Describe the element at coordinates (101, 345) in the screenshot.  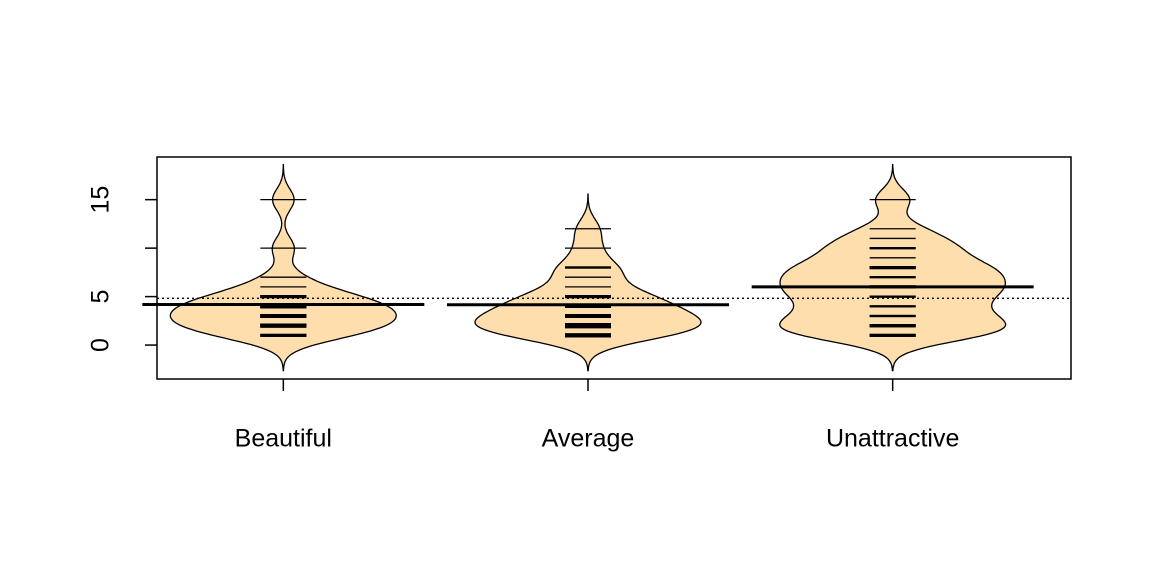
I see `y-tick-label: 0` at that location.